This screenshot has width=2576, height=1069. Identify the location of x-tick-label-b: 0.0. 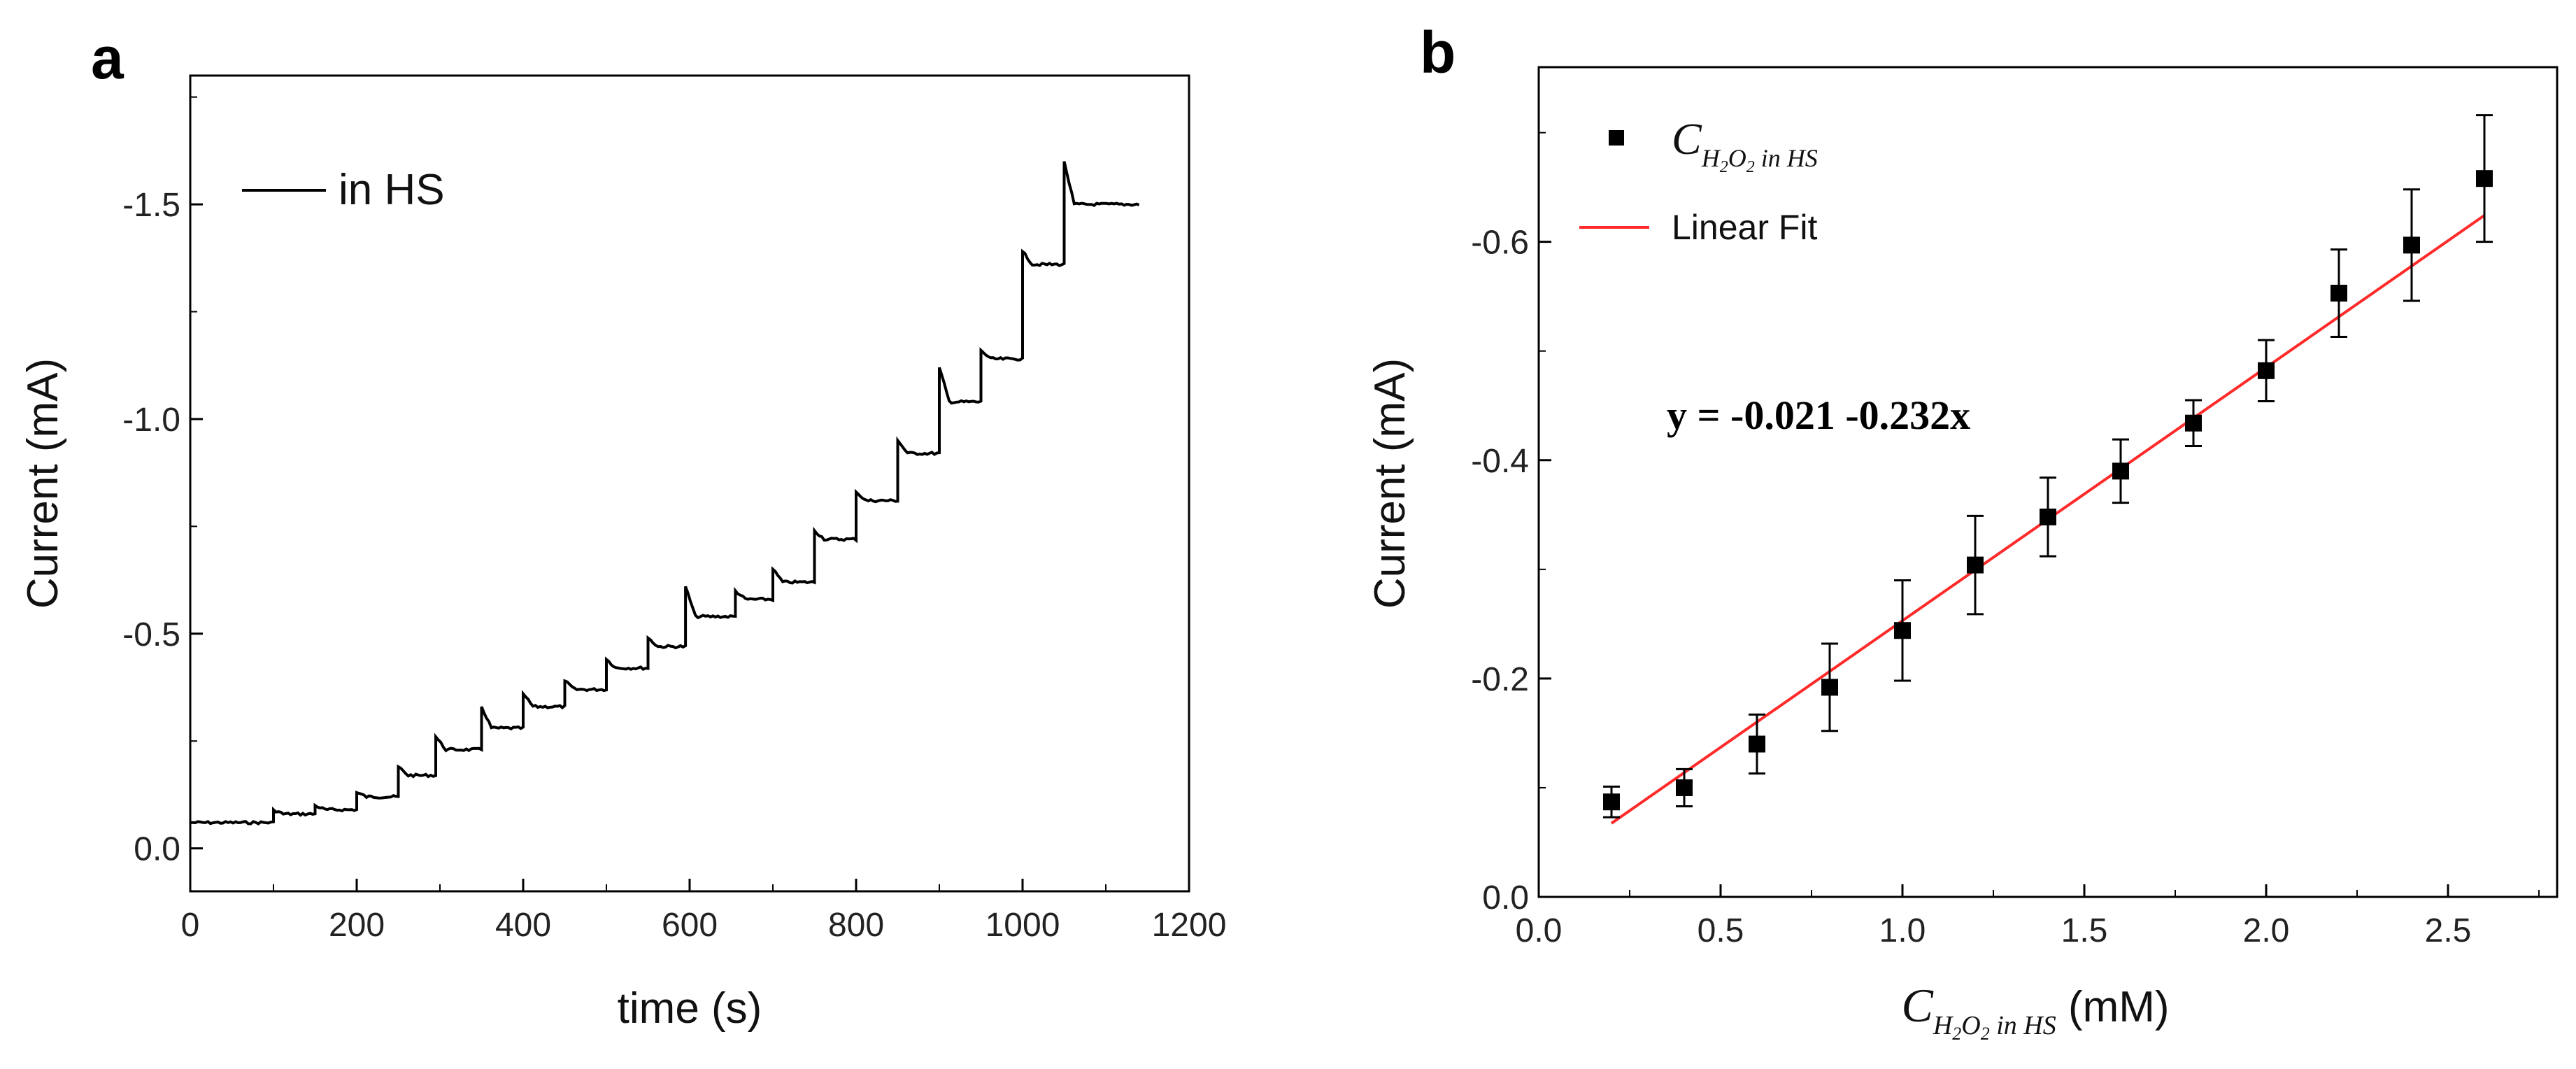
(1539, 931).